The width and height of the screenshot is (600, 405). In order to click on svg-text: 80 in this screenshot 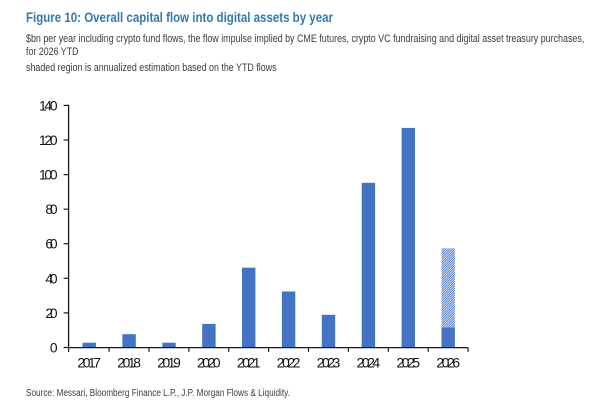, I will do `click(51, 209)`.